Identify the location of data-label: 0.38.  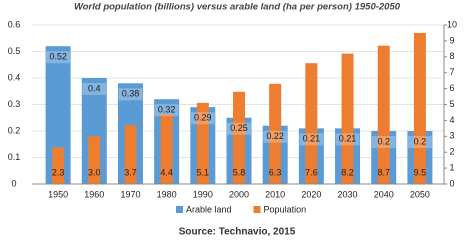
(131, 94).